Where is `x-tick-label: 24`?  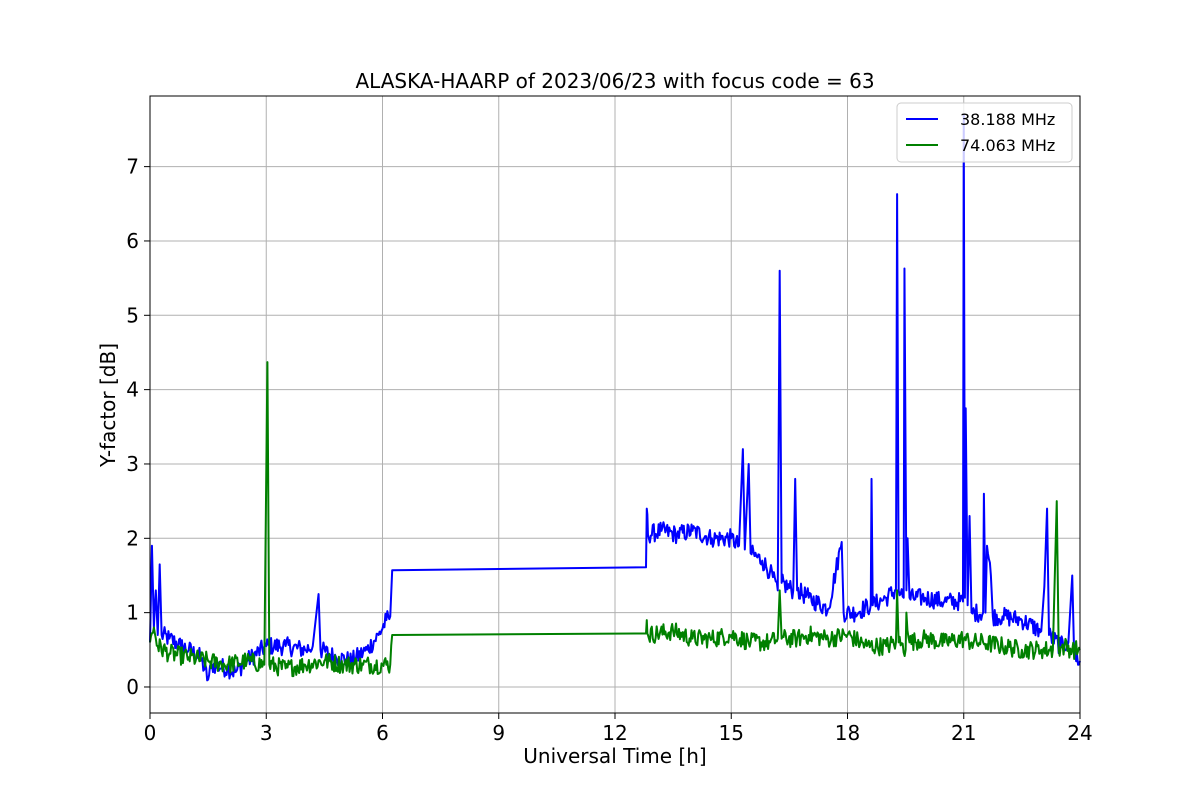 x-tick-label: 24 is located at coordinates (1079, 733).